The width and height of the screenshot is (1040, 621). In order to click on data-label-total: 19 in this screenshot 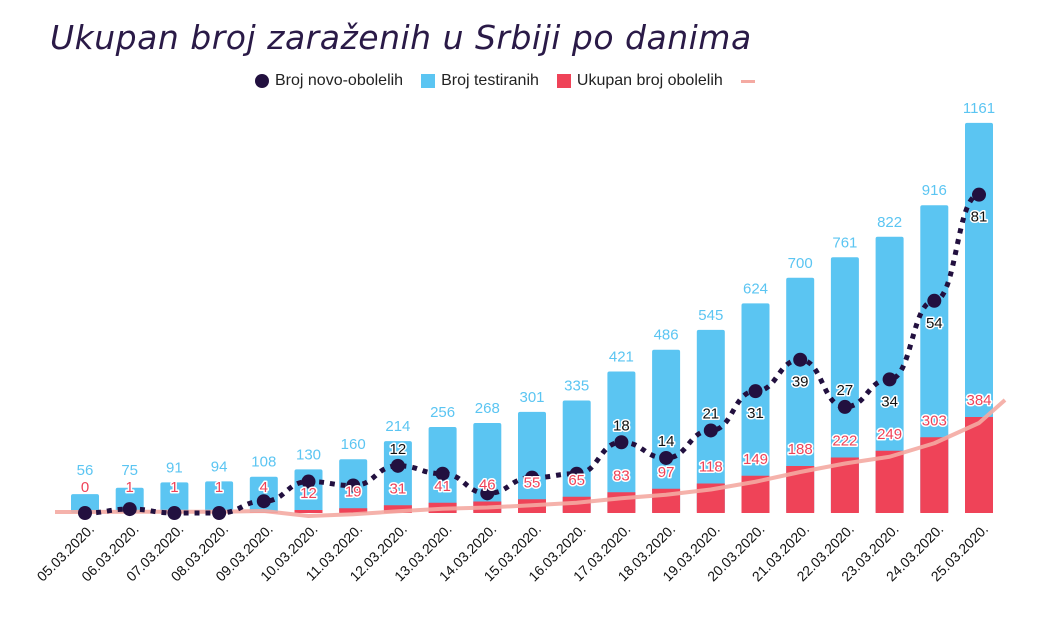, I will do `click(353, 491)`.